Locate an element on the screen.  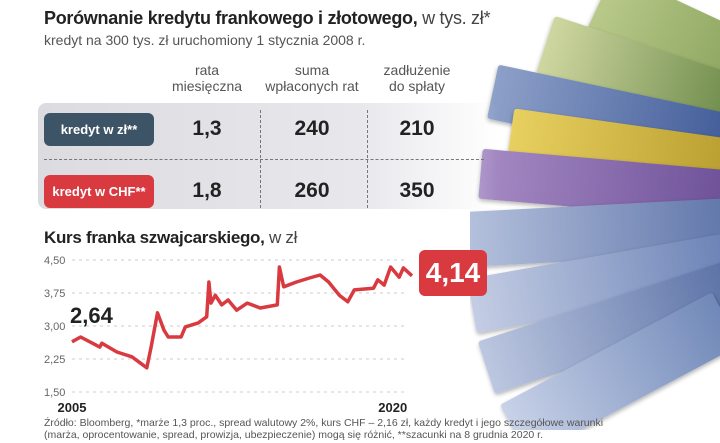
value-pln-monthly: 1,3 is located at coordinates (207, 128).